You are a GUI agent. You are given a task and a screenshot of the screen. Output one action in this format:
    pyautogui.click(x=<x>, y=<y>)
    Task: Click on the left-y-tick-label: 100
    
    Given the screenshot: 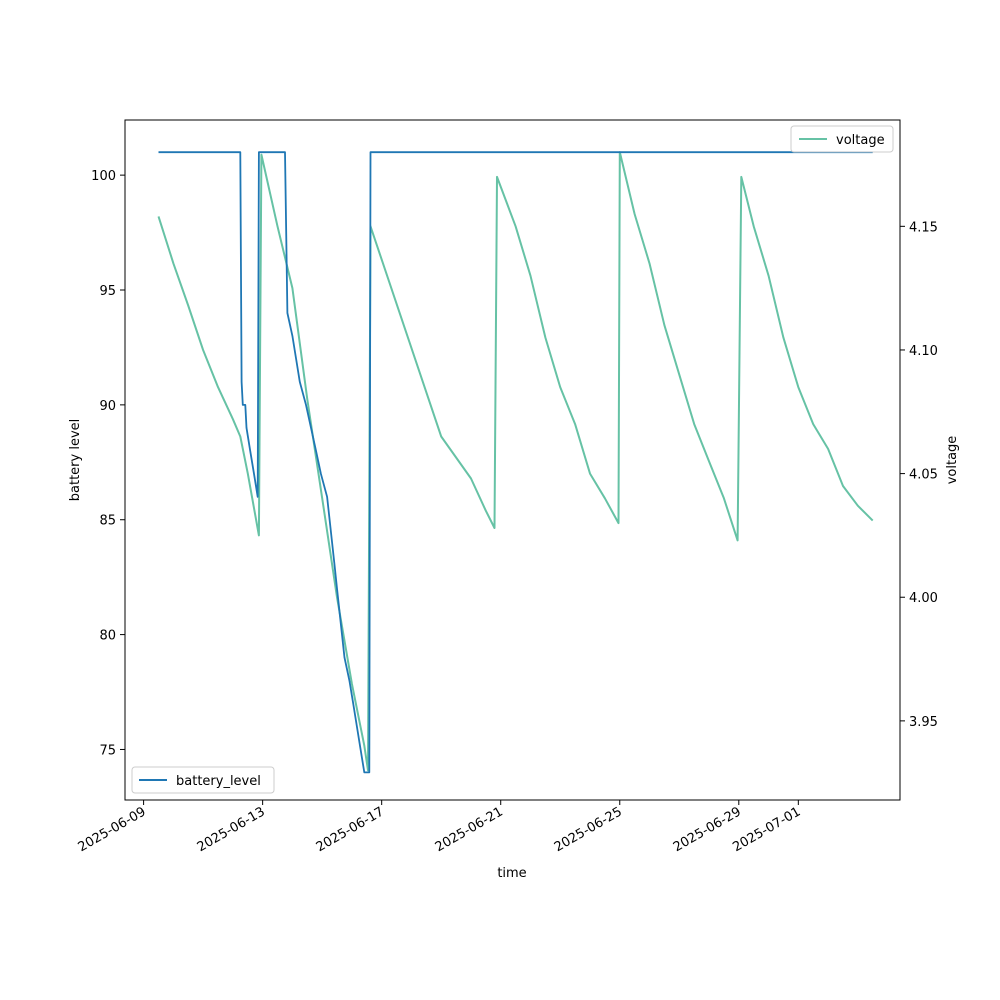 What is the action you would take?
    pyautogui.click(x=103, y=176)
    